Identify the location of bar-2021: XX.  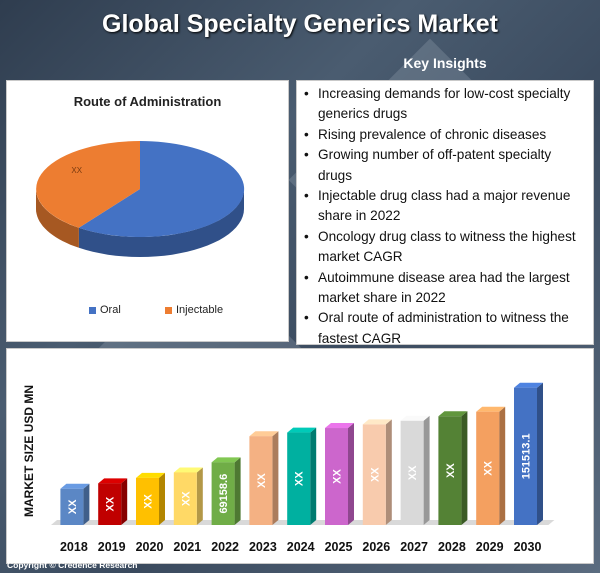
(188, 496).